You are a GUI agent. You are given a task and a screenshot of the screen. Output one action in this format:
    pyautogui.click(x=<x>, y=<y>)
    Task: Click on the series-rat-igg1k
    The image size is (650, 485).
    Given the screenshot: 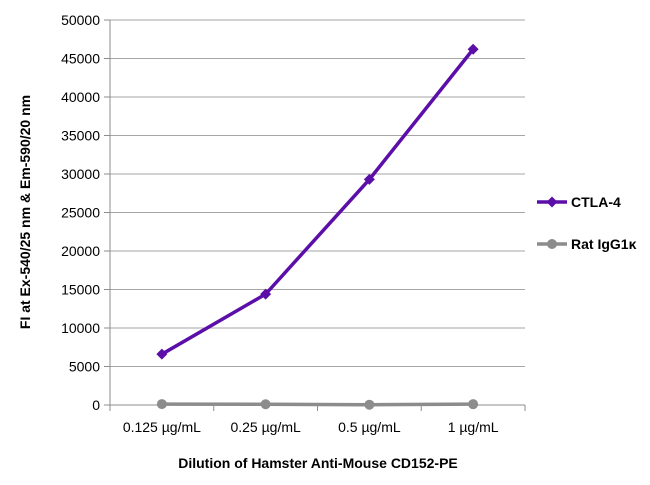 What is the action you would take?
    pyautogui.click(x=317, y=404)
    